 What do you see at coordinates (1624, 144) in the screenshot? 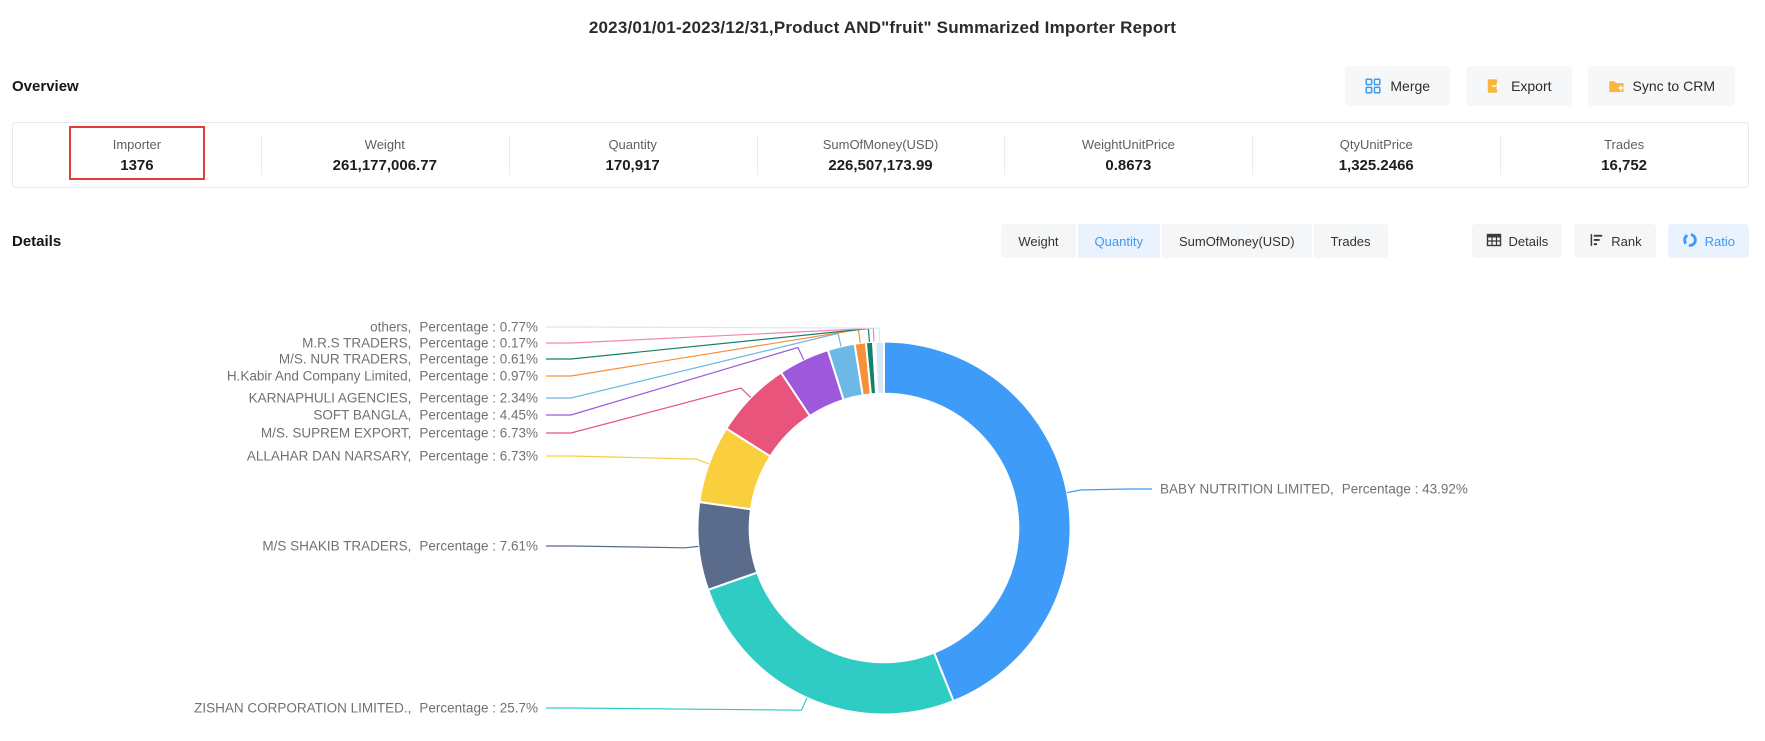
I see `stat-label: Trades` at bounding box center [1624, 144].